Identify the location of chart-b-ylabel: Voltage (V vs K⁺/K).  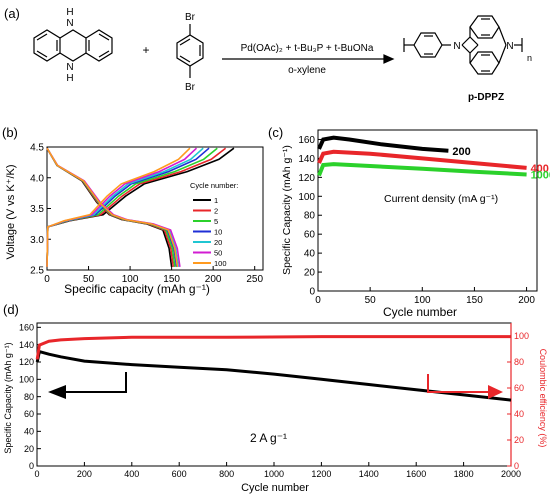
(11, 211).